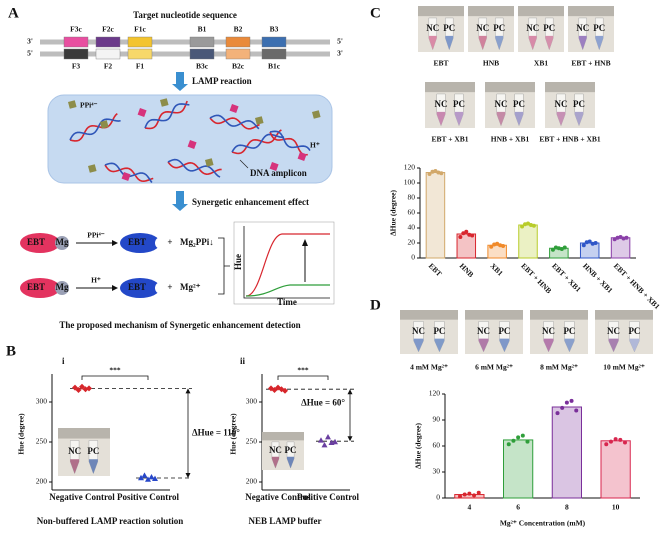 This screenshot has height=536, width=660. Describe the element at coordinates (616, 507) in the screenshot. I see `x-tick-label: 10` at that location.